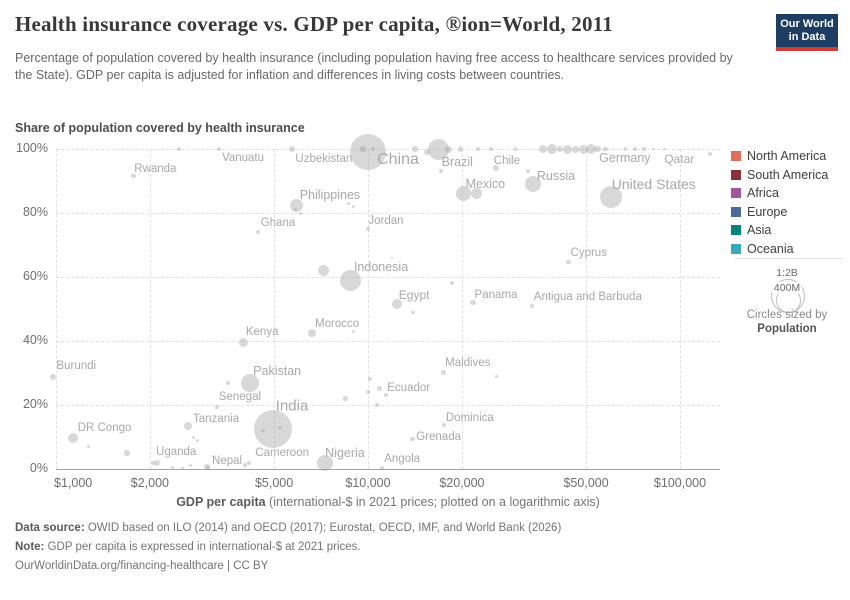 This screenshot has height=600, width=850. I want to click on data-point-chile, so click(495, 168).